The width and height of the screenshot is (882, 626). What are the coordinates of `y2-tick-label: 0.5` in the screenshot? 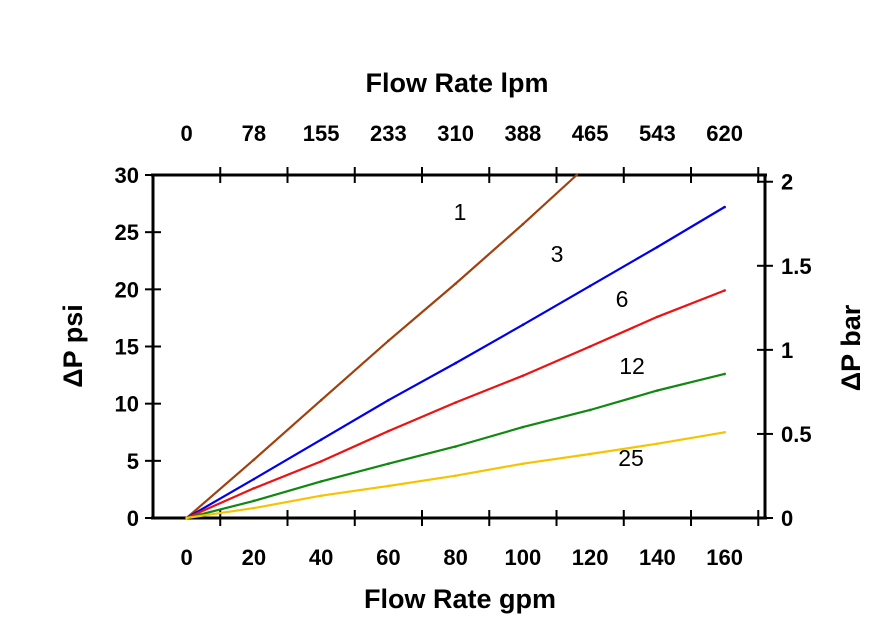 It's located at (796, 434).